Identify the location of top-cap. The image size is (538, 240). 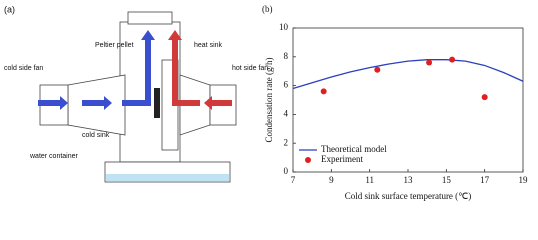
(150, 18).